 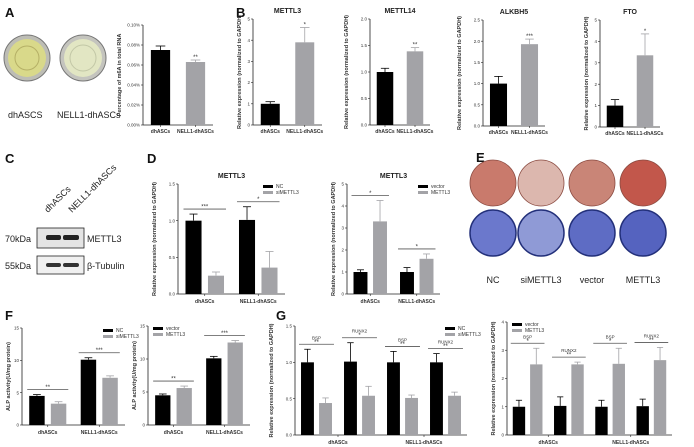 I want to click on band-label-mettl3: METTL3, so click(x=104, y=239).